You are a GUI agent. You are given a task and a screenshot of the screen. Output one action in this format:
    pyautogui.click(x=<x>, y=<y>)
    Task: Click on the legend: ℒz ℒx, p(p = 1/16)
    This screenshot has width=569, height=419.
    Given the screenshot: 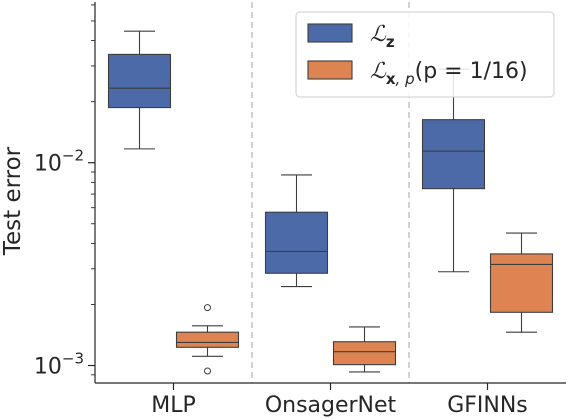 What is the action you would take?
    pyautogui.click(x=425, y=54)
    